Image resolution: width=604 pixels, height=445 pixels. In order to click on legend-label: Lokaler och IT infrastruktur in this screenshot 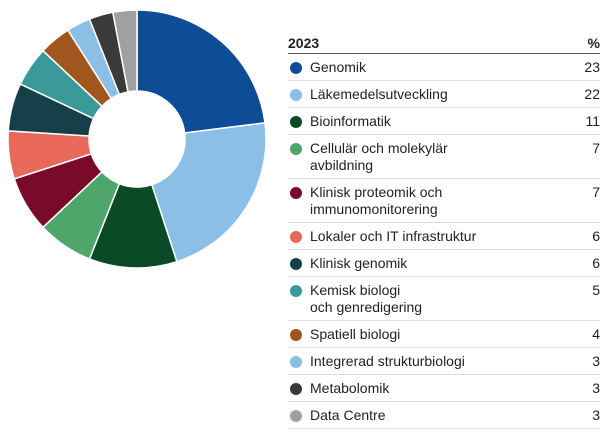, I will do `click(393, 236)`.